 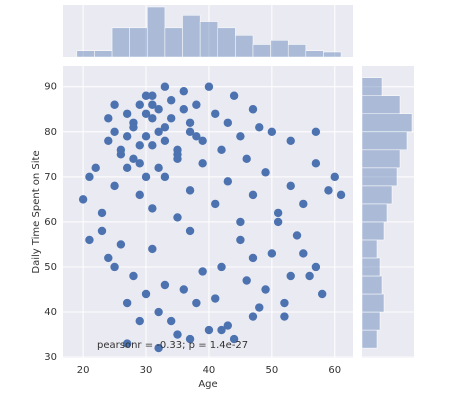 What do you see at coordinates (36, 211) in the screenshot?
I see `y-label: Daily Time Spent on Site` at bounding box center [36, 211].